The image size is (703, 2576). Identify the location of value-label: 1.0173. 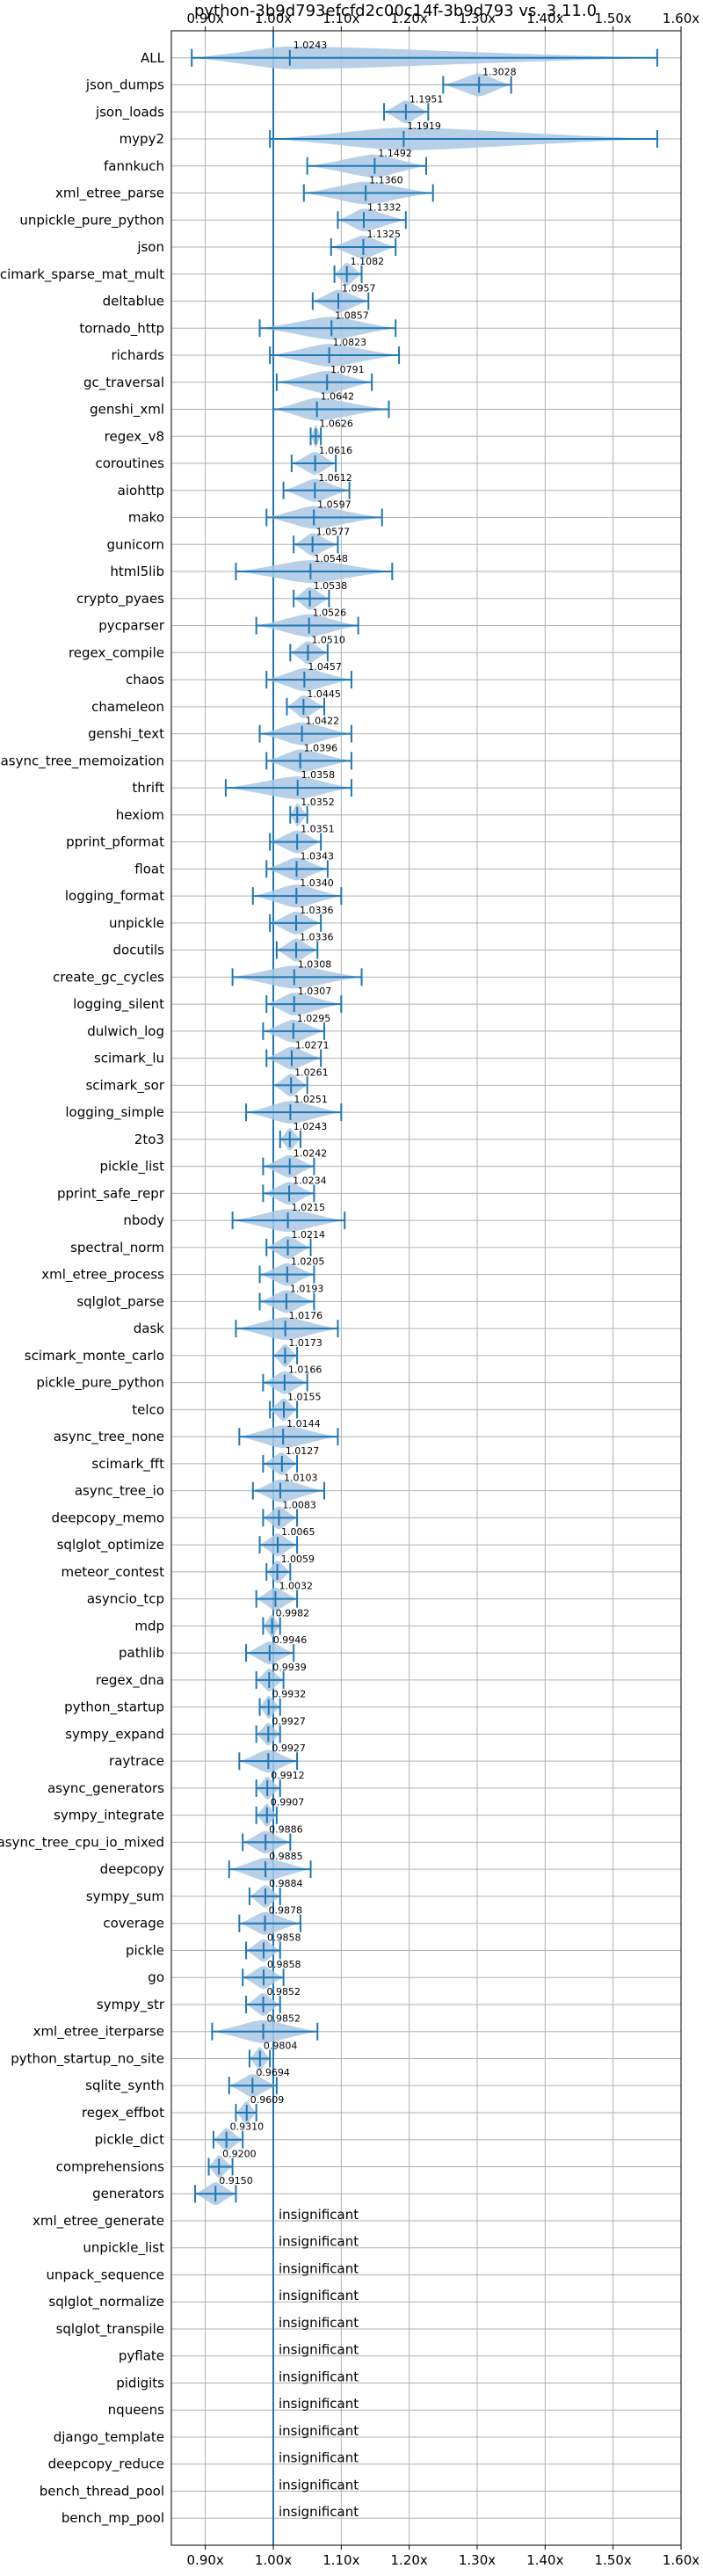
(306, 1343).